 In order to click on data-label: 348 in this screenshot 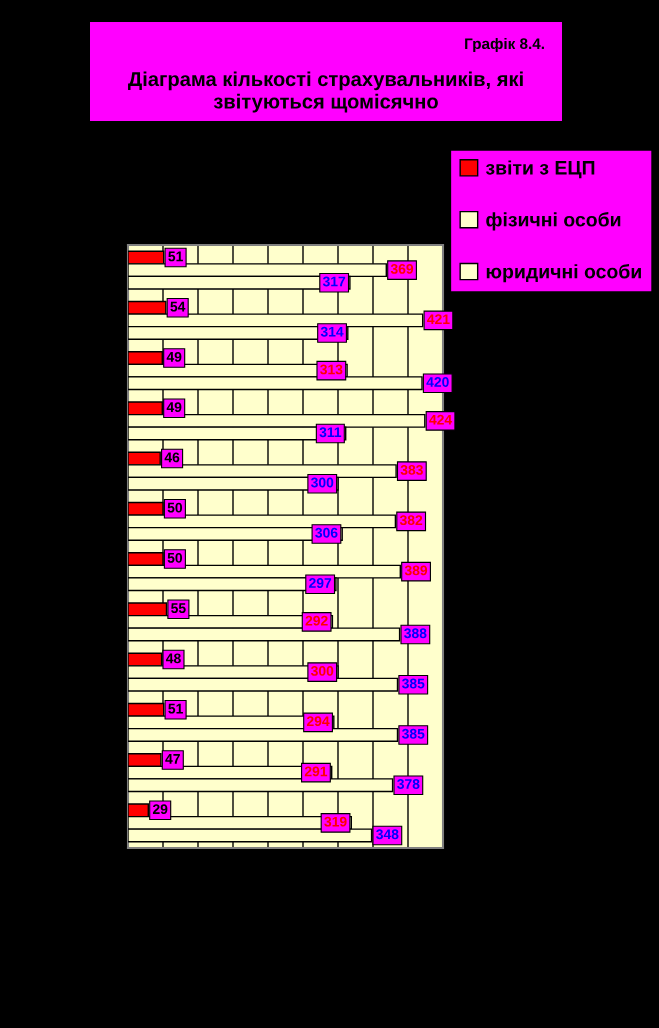, I will do `click(387, 834)`.